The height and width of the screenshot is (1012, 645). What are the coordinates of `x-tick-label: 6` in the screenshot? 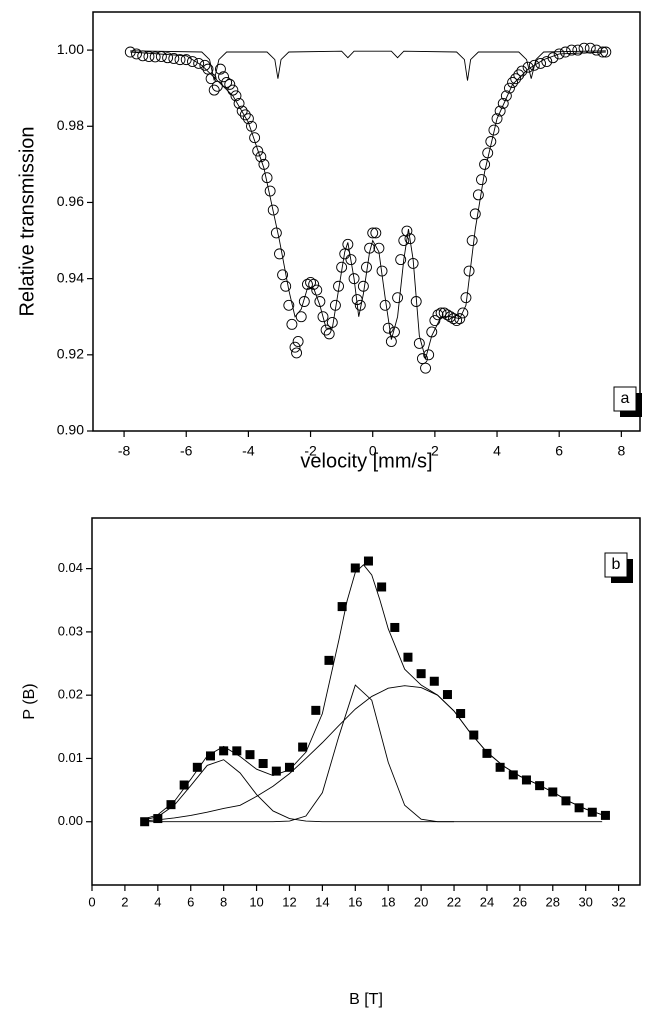 It's located at (559, 451).